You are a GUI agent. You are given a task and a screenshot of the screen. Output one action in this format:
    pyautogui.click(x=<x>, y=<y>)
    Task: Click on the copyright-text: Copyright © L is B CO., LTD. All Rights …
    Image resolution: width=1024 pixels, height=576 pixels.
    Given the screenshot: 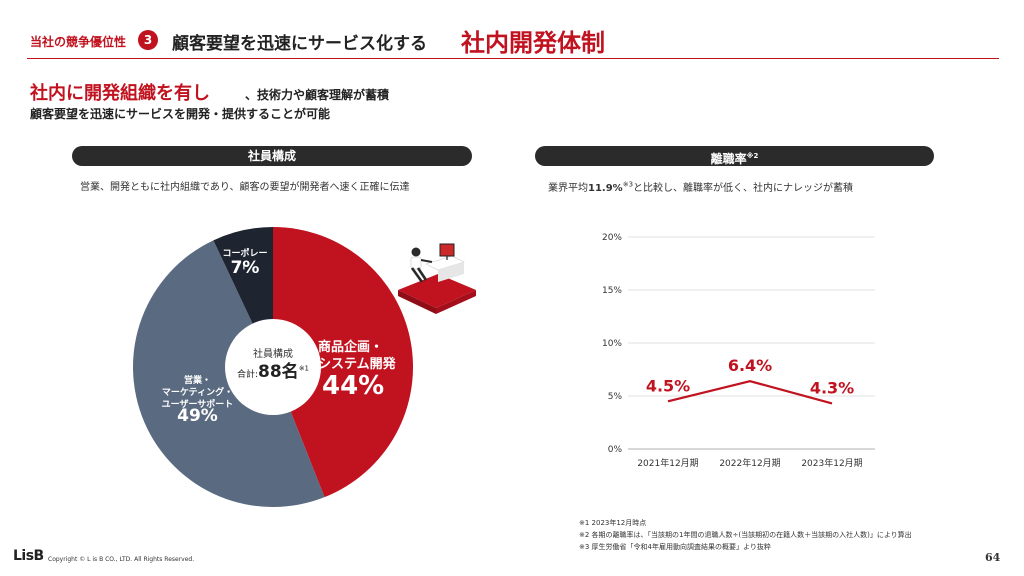 What is the action you would take?
    pyautogui.click(x=121, y=559)
    